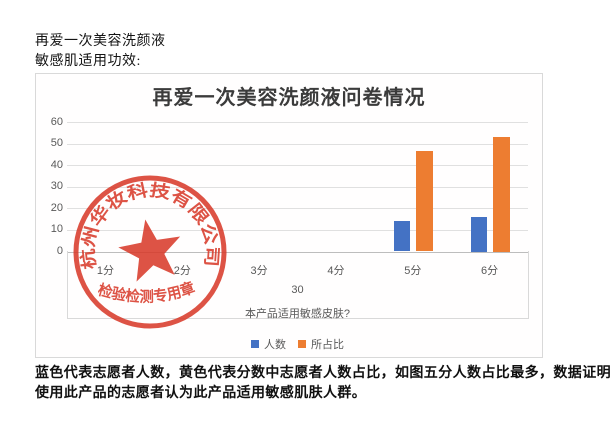 This screenshot has height=429, width=616. What do you see at coordinates (528, 285) in the screenshot?
I see `axis-area-right-border` at bounding box center [528, 285].